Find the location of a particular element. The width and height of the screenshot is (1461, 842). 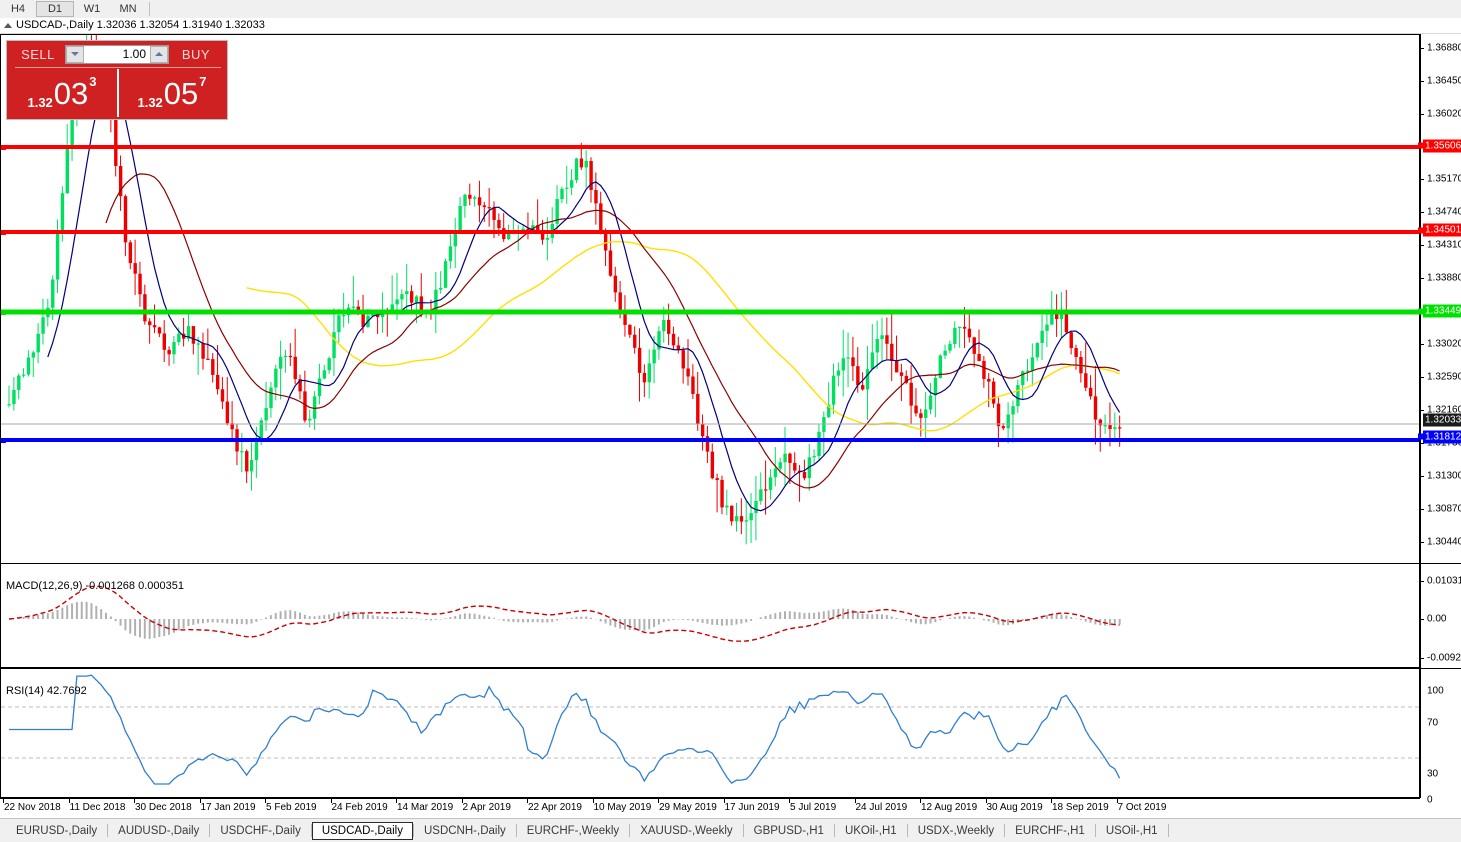

title-divider is located at coordinates (730, 33).